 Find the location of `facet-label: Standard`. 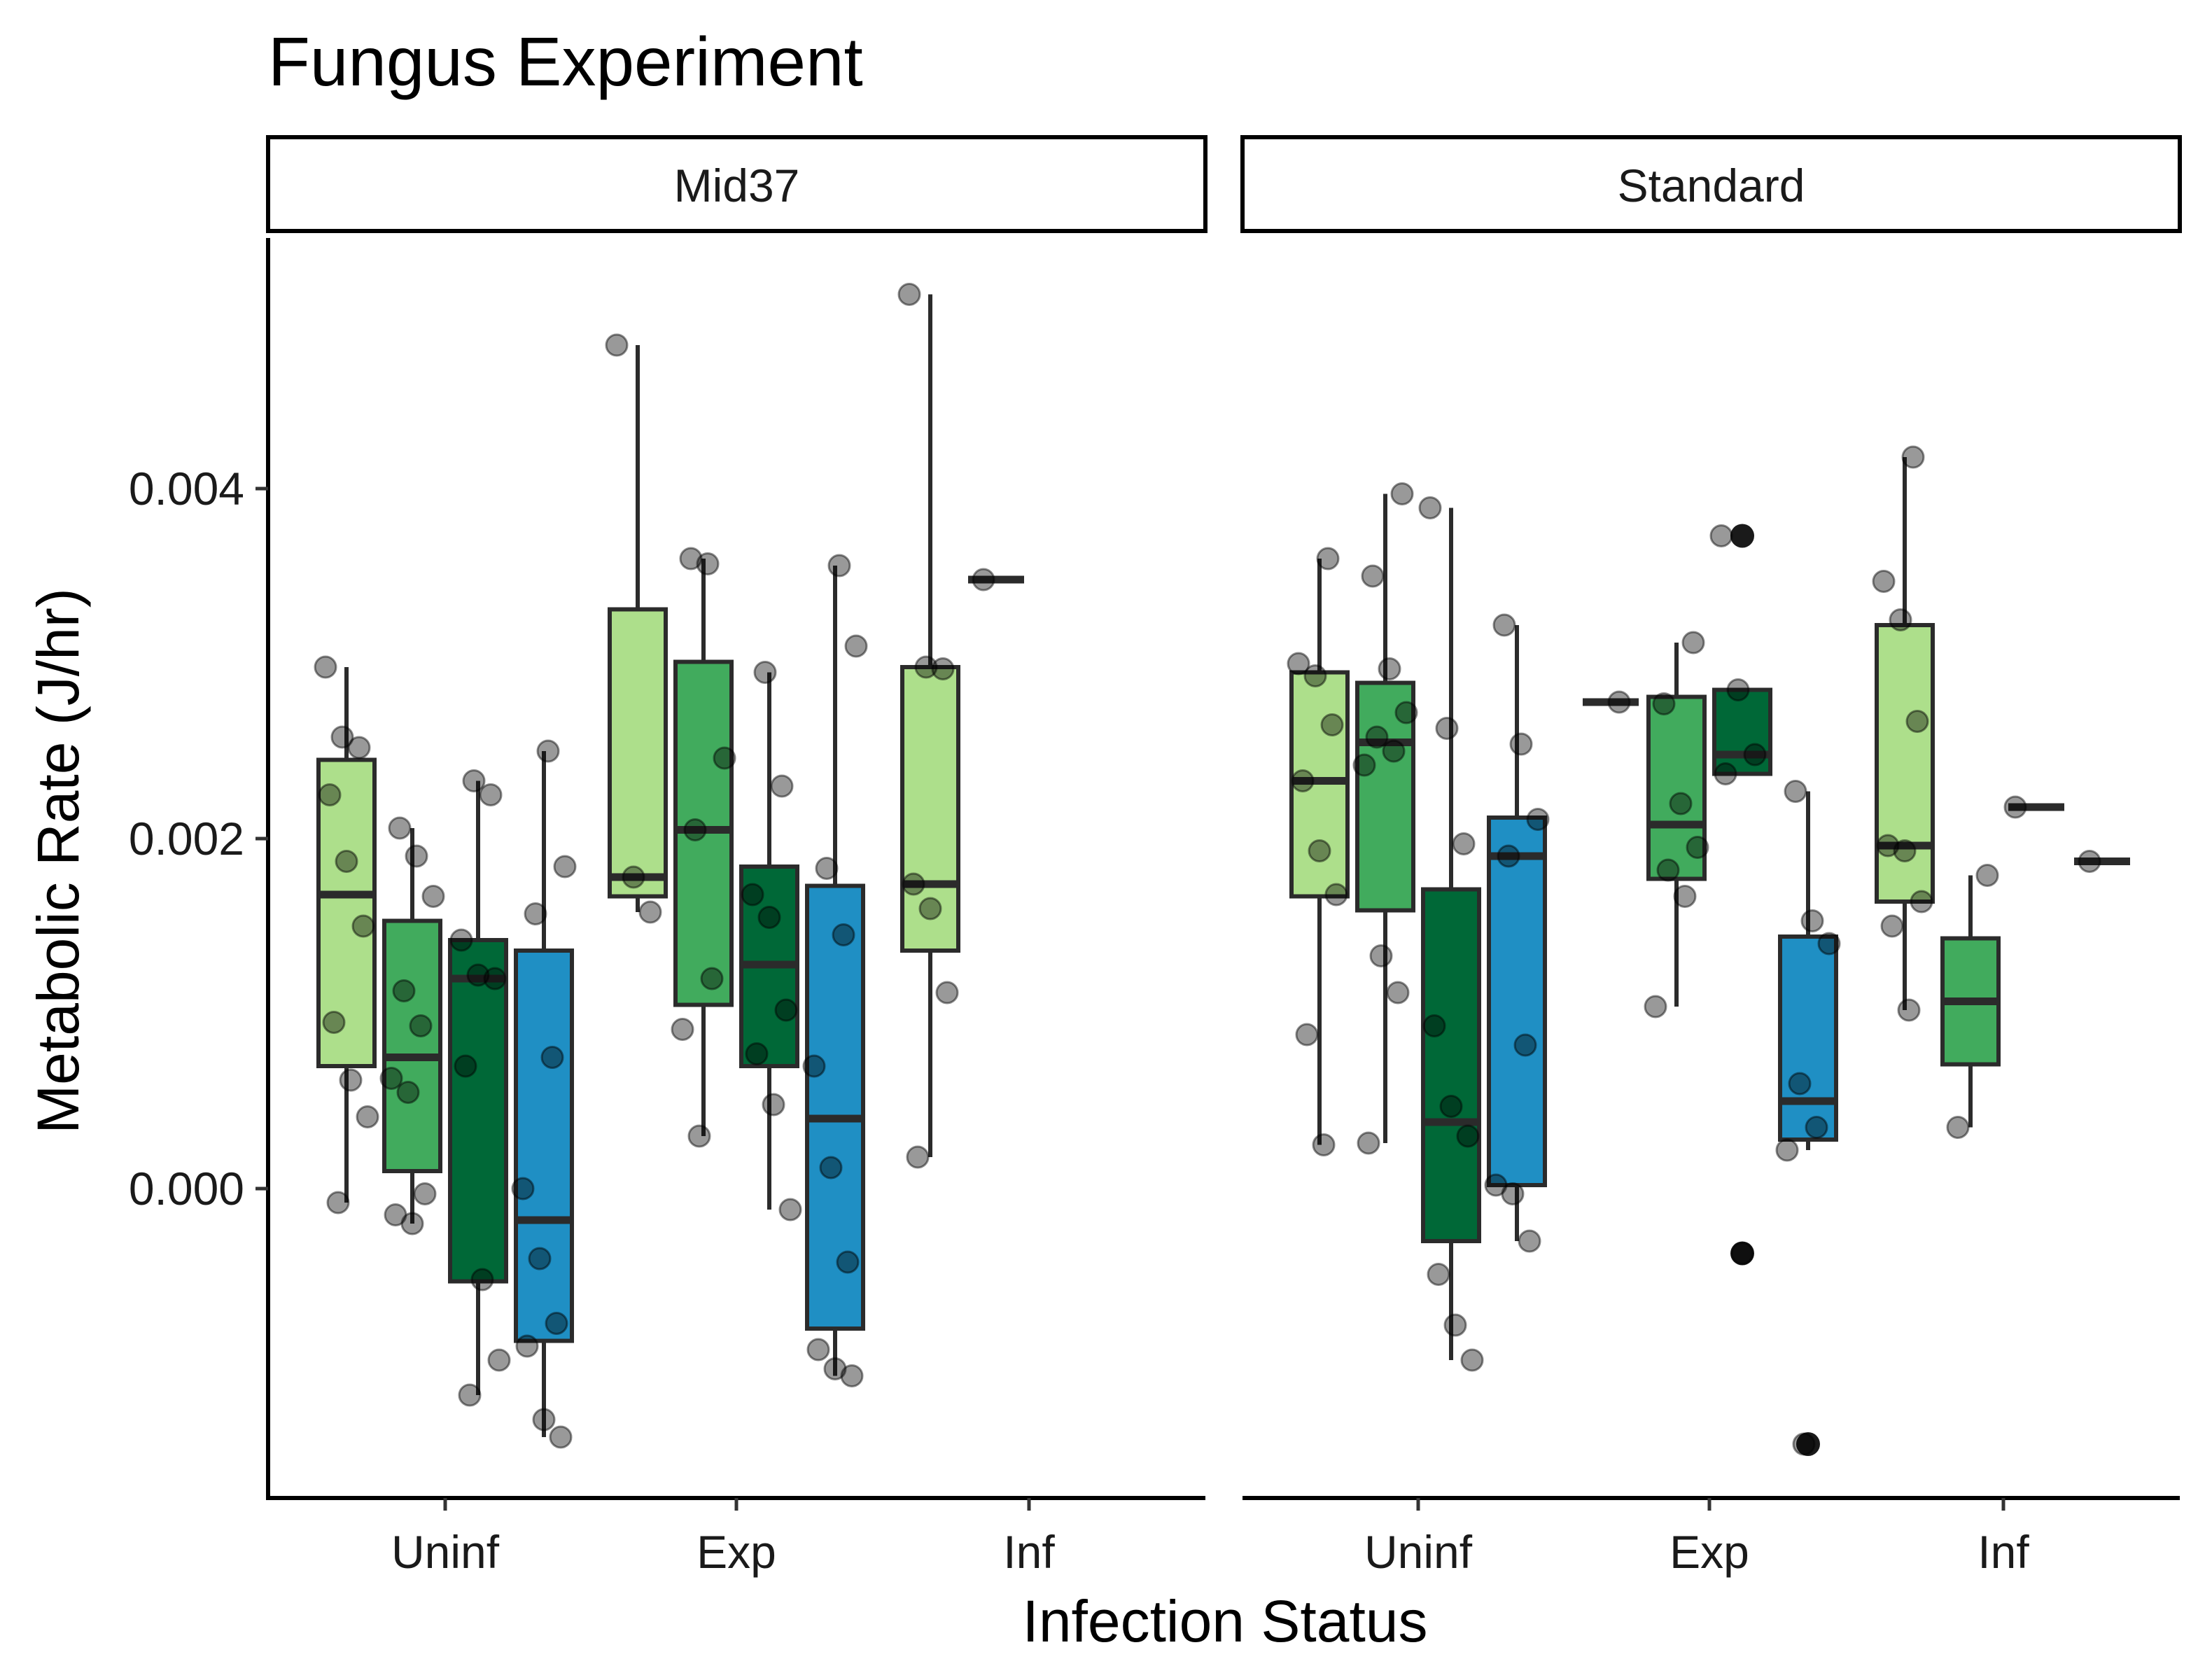

facet-label: Standard is located at coordinates (1711, 185).